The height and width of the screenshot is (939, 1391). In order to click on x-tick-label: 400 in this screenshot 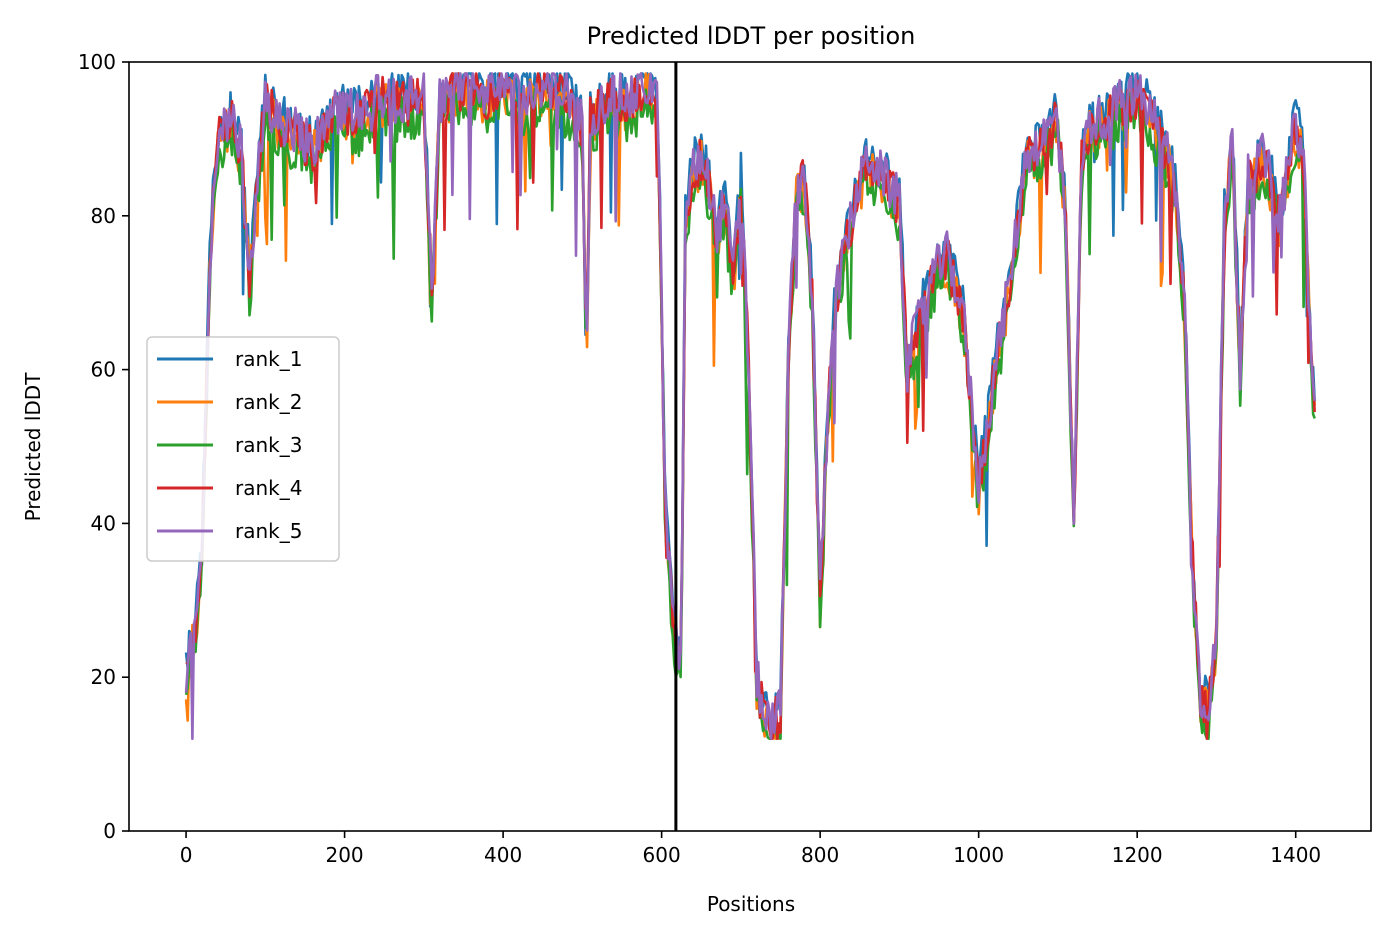, I will do `click(503, 855)`.